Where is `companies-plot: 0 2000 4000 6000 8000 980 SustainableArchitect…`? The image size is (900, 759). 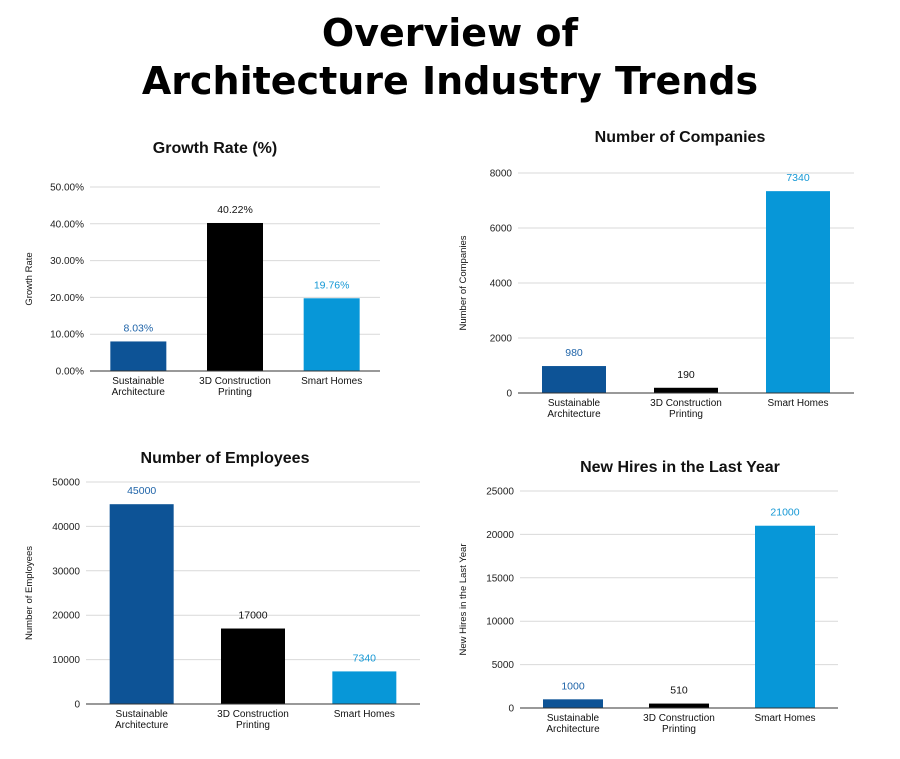
companies-plot: 0 2000 4000 6000 8000 980 SustainableArchitect… is located at coordinates (656, 294).